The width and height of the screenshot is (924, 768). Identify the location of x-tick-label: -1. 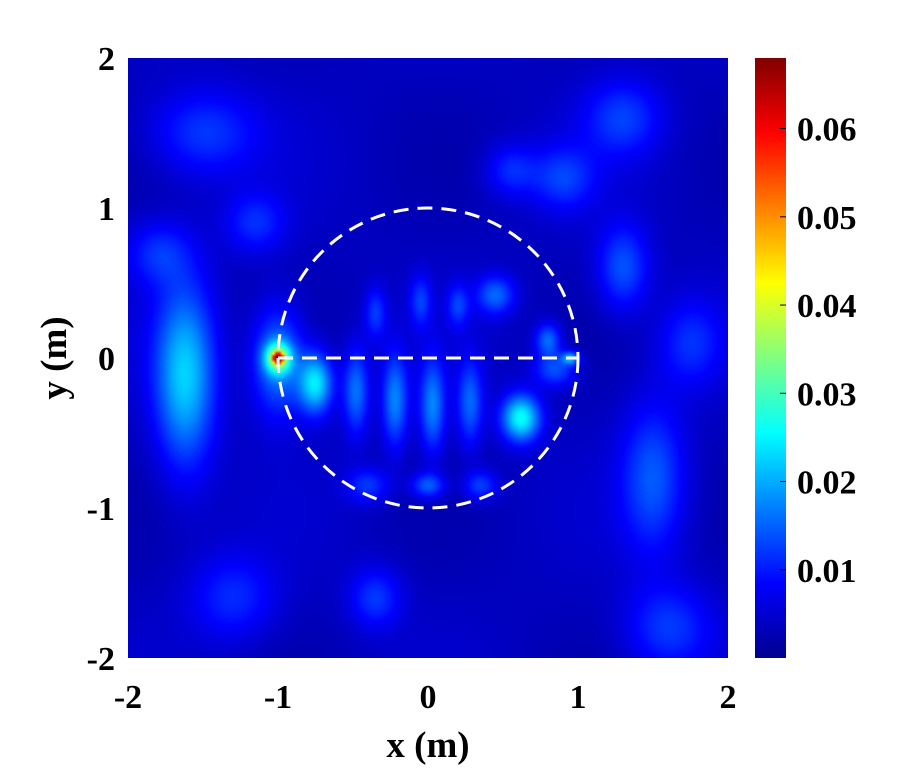
(278, 697).